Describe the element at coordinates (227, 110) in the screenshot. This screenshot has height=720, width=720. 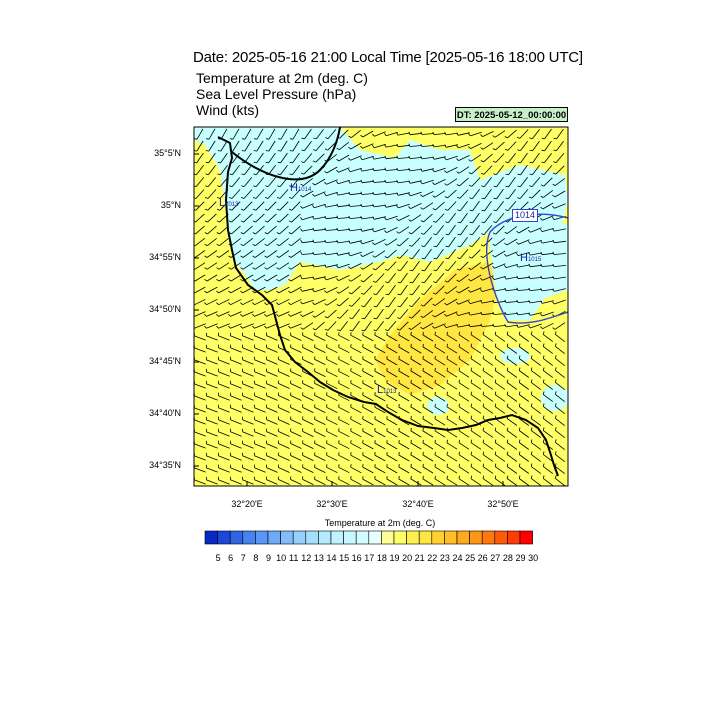
I see `field-wind: Wind (kts)` at that location.